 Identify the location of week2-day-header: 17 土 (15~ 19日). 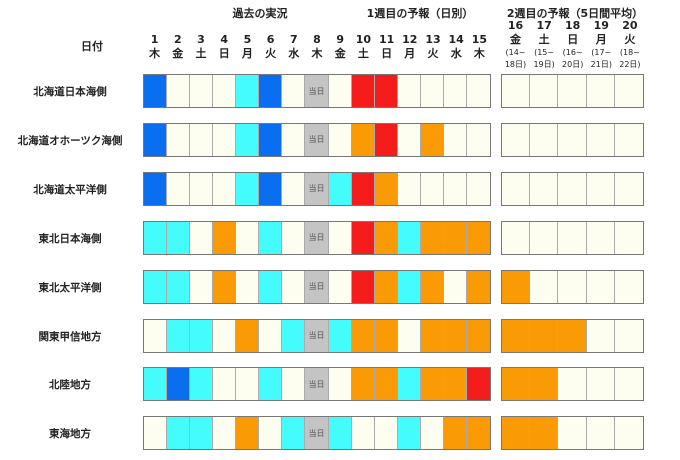
(544, 45).